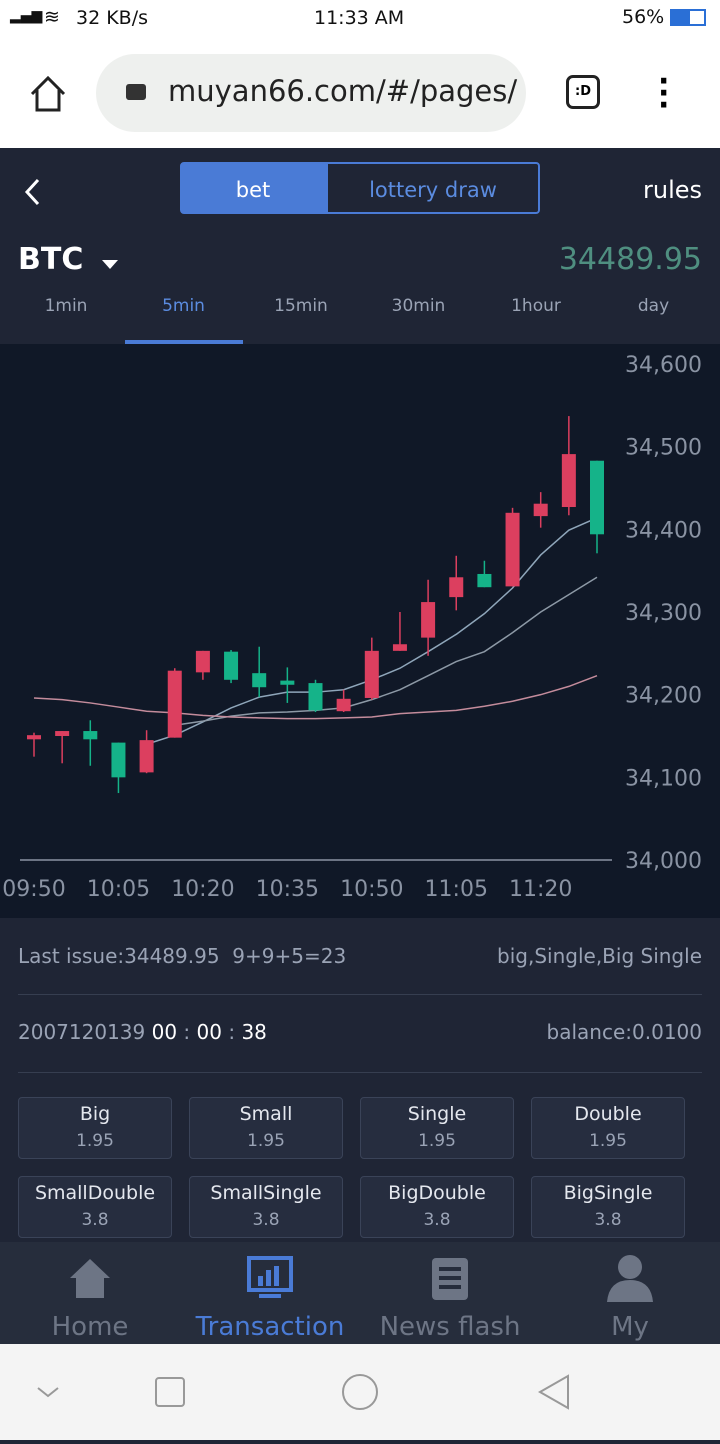 This screenshot has height=1444, width=720. What do you see at coordinates (301, 306) in the screenshot?
I see `timeframe: 15min` at bounding box center [301, 306].